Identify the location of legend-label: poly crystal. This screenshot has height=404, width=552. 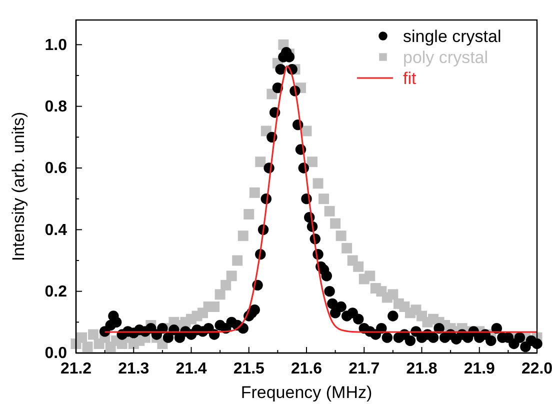
(445, 57).